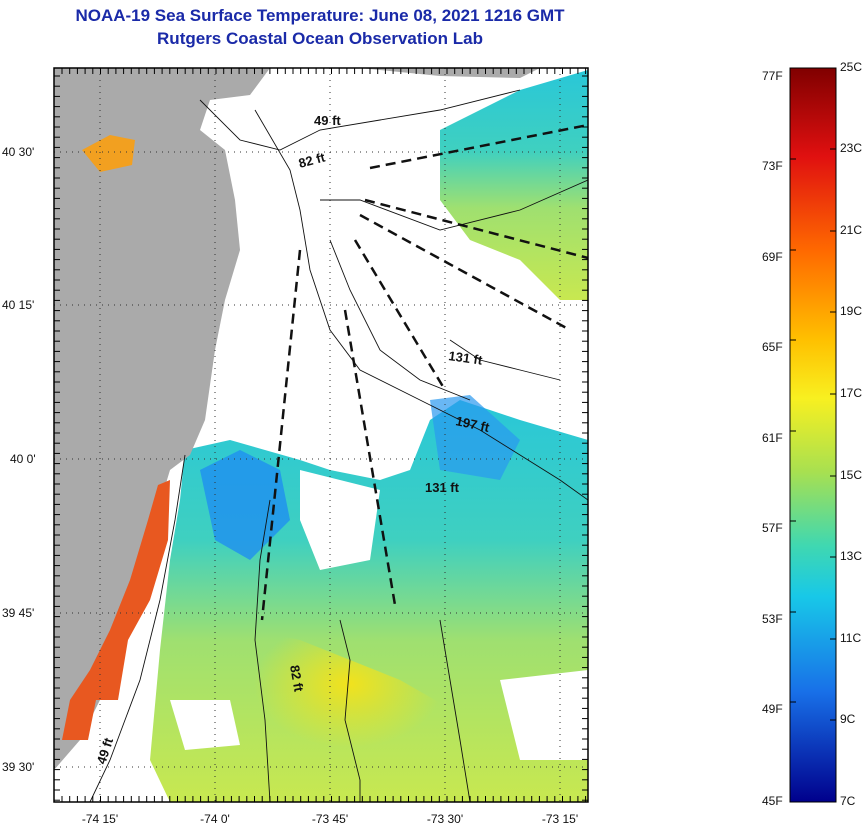 The width and height of the screenshot is (864, 832). What do you see at coordinates (851, 148) in the screenshot?
I see `colorbar-c-label: 23C` at bounding box center [851, 148].